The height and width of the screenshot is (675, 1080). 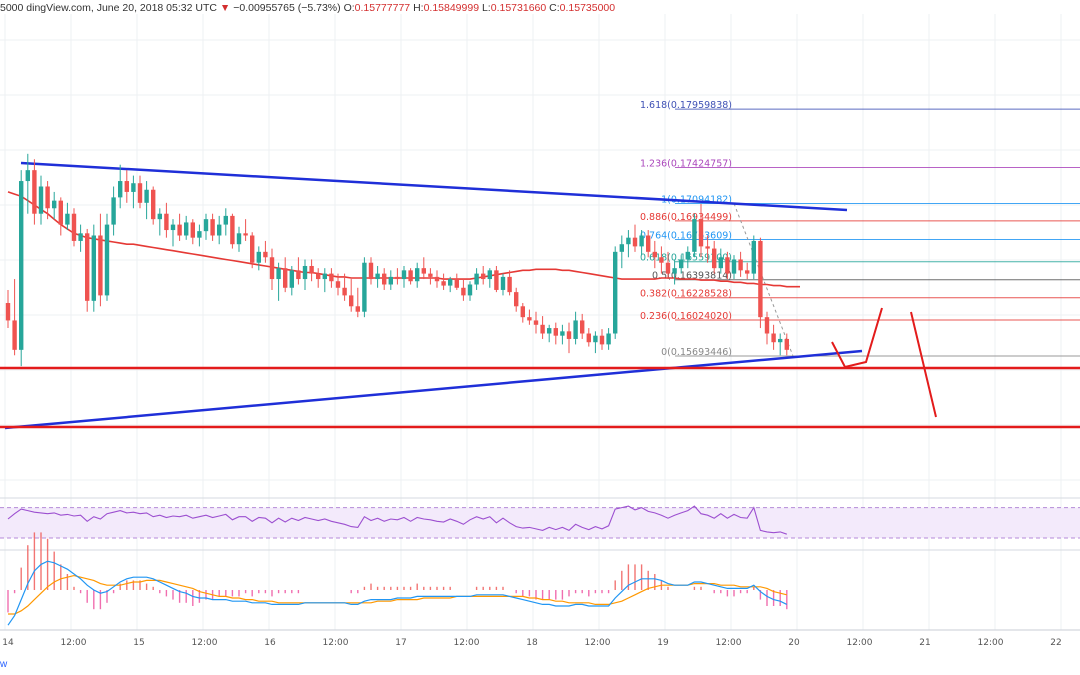 What do you see at coordinates (418, 8) in the screenshot?
I see `header-h-label: H:` at bounding box center [418, 8].